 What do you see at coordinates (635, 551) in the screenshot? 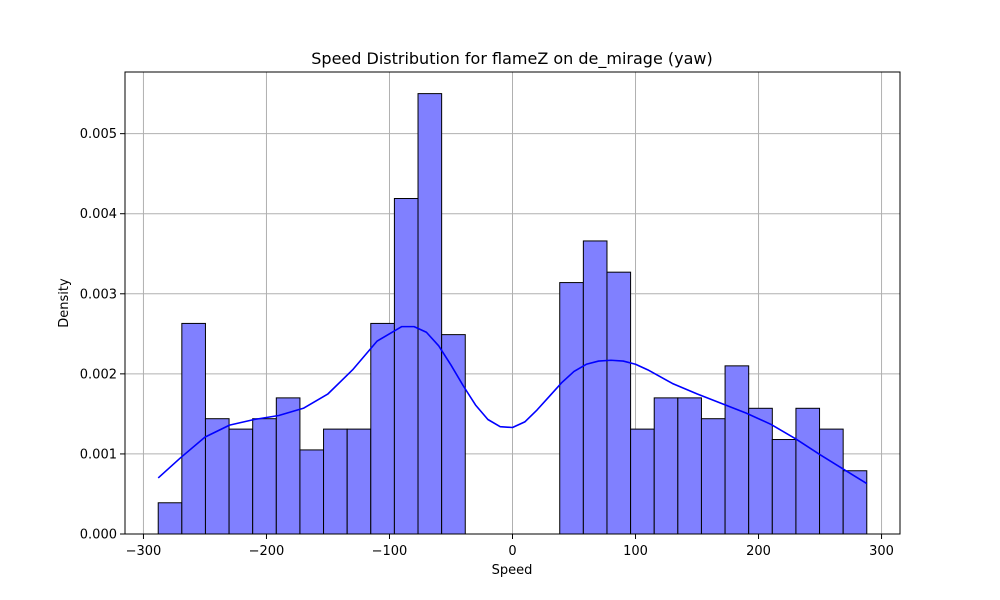
I see `x-tick-label: 100` at bounding box center [635, 551].